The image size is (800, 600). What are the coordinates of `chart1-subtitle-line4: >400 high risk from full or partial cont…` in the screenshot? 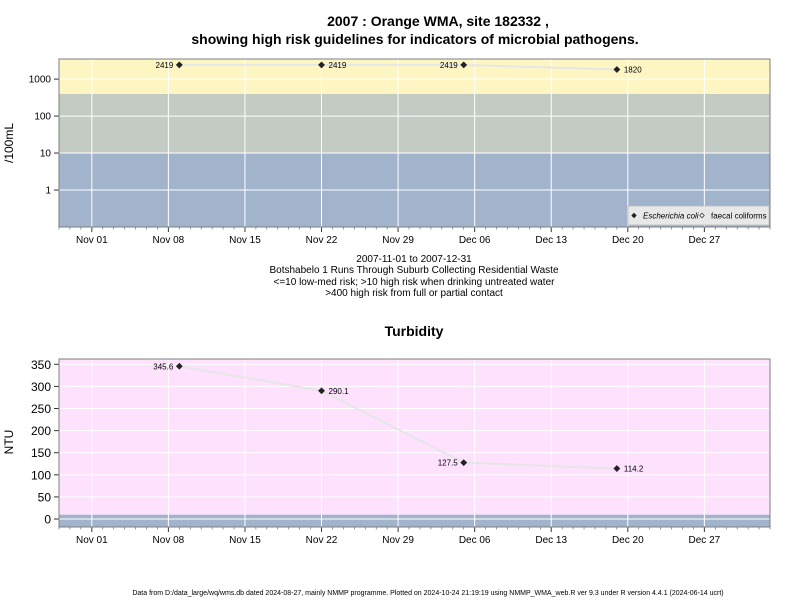 It's located at (414, 293).